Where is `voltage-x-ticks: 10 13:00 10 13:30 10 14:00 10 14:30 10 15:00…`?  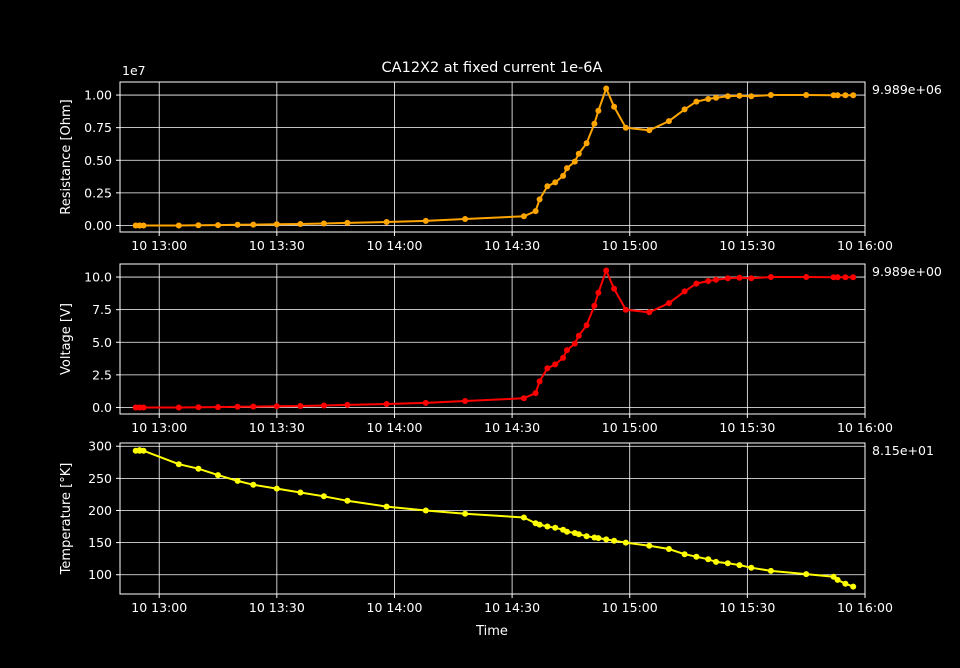 voltage-x-ticks: 10 13:00 10 13:30 10 14:00 10 14:30 10 15:00… is located at coordinates (512, 424).